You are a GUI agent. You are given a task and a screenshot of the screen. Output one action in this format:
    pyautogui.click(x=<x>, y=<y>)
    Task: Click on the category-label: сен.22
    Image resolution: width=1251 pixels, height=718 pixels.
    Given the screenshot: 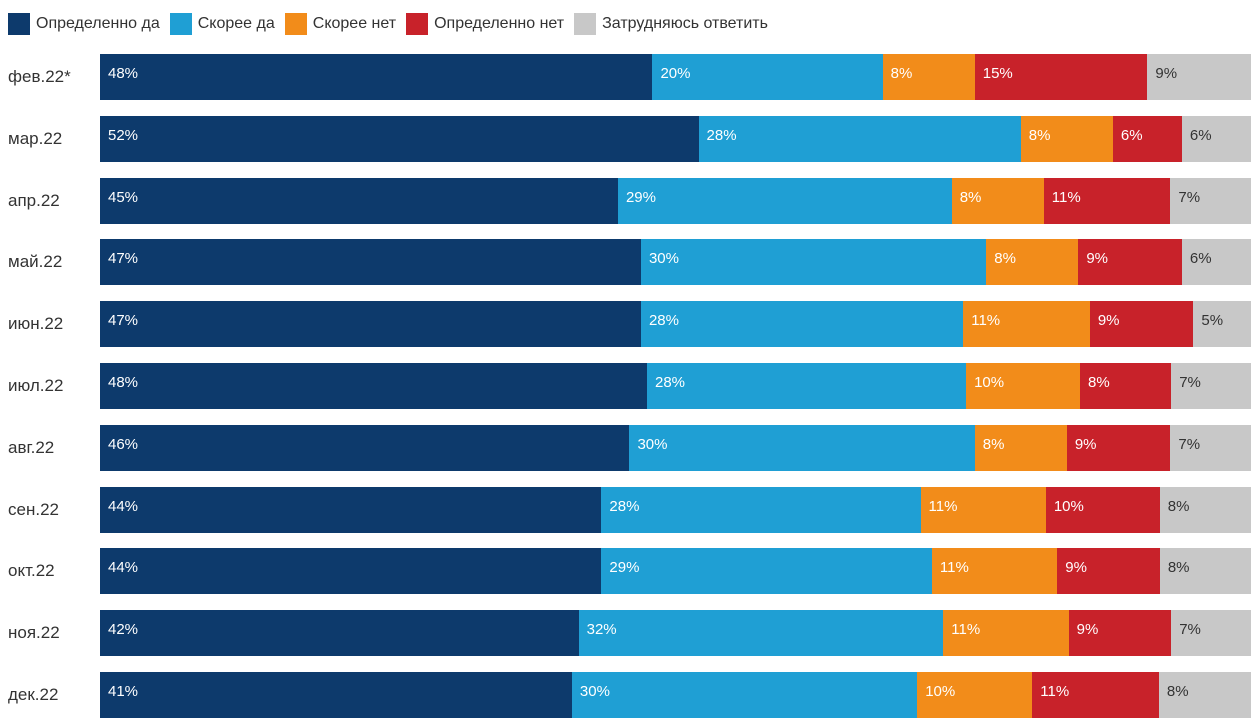 What is the action you would take?
    pyautogui.click(x=33, y=509)
    